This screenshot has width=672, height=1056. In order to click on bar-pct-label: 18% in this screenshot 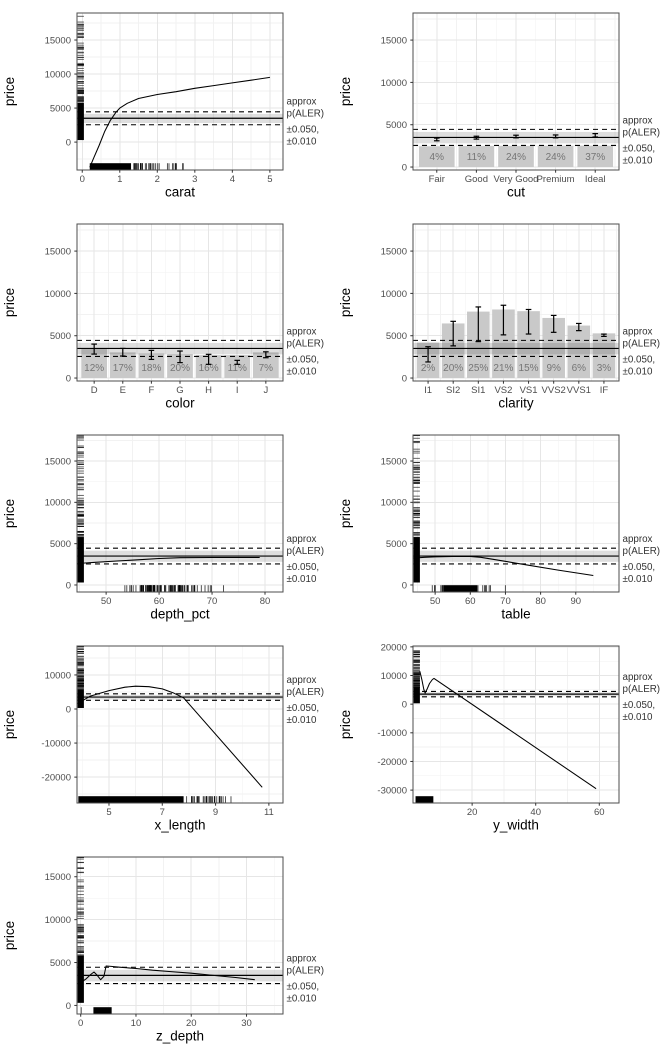, I will do `click(151, 368)`.